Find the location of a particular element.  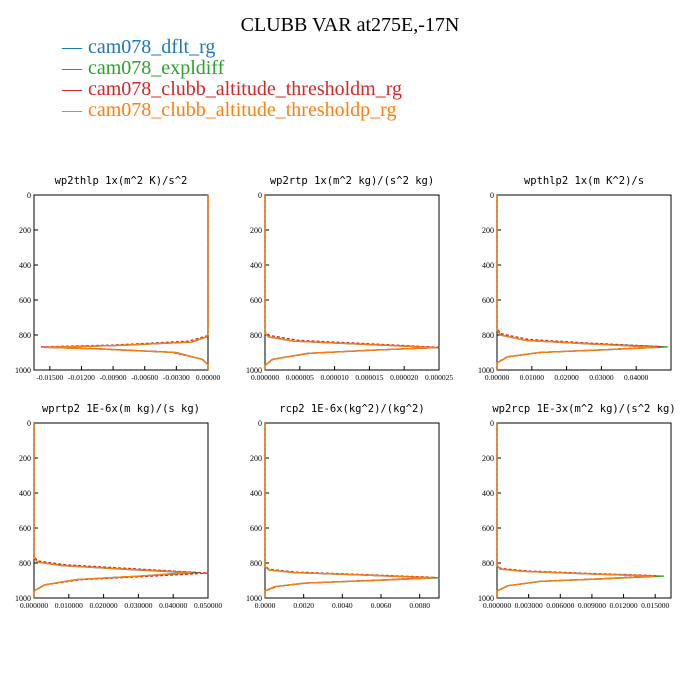

legend-label: cam078_expldiff is located at coordinates (156, 68).